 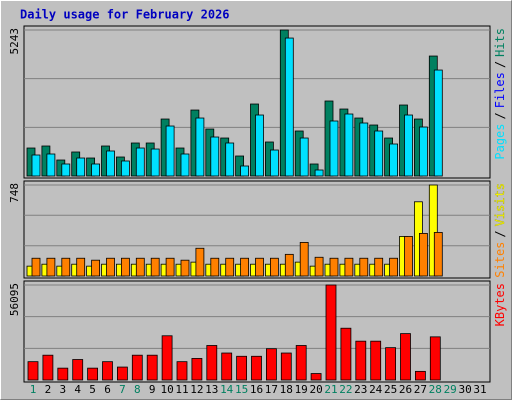 I want to click on x-tick-label: 16, so click(x=256, y=389).